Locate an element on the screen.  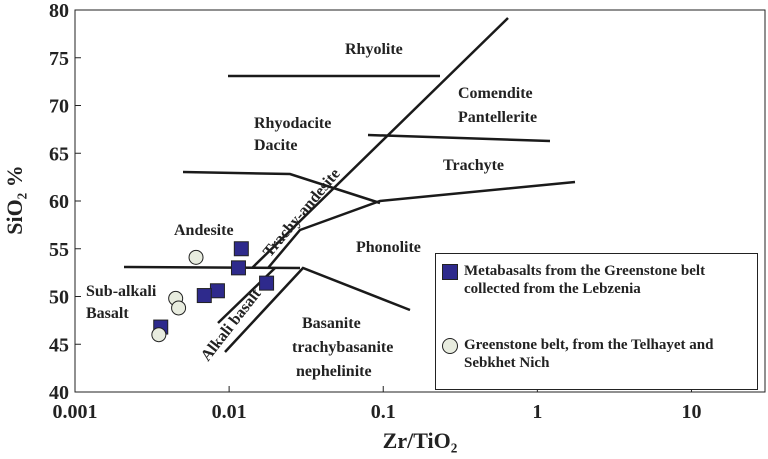
y-axis-label: SiO₂ % is located at coordinates (14, 200).